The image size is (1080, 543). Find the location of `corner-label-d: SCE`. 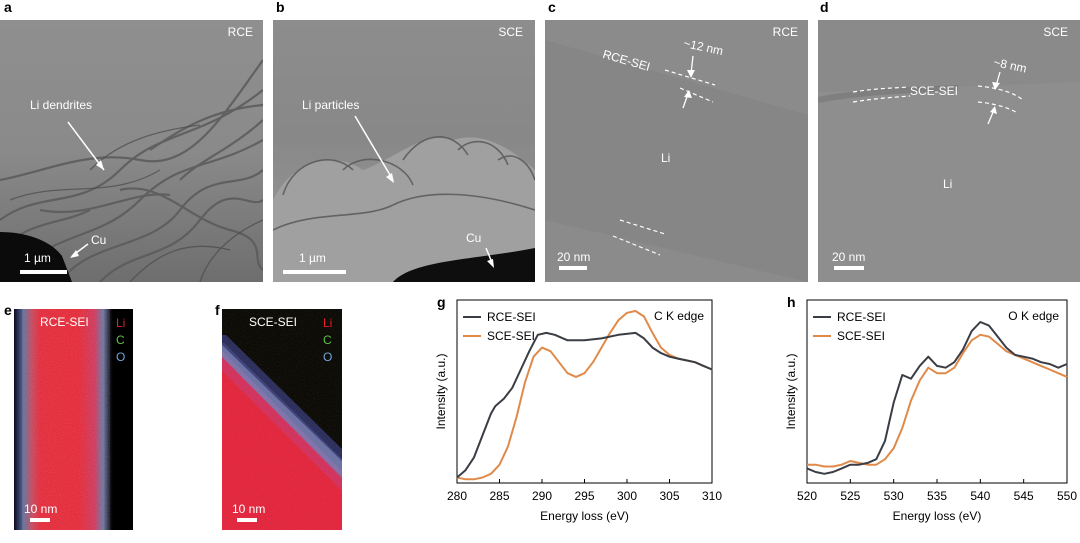

corner-label-d: SCE is located at coordinates (1055, 32).